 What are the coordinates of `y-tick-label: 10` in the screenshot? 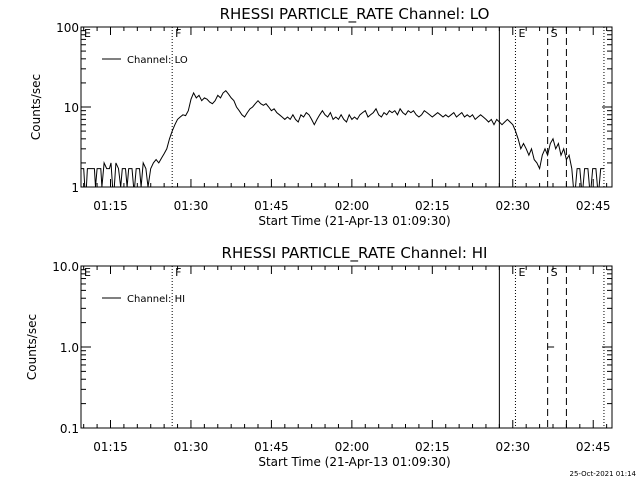 It's located at (71, 108).